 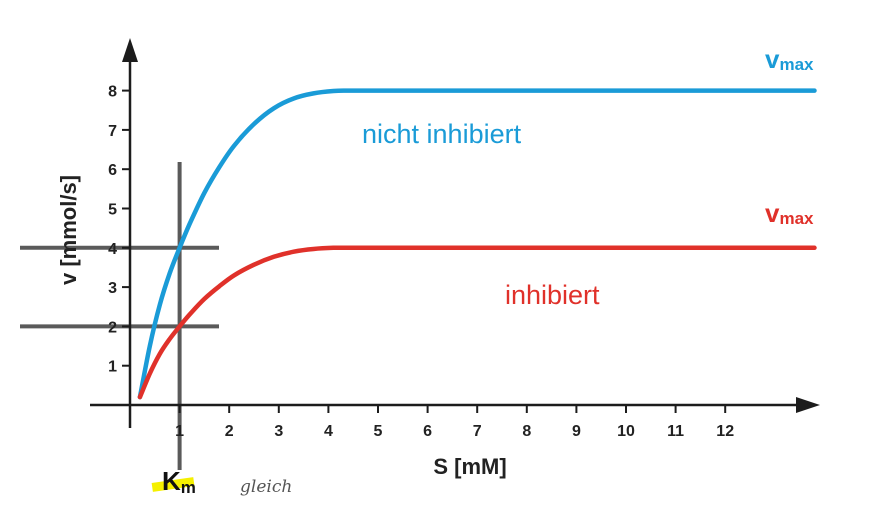 I want to click on x-tick-label: 3, so click(x=278, y=431).